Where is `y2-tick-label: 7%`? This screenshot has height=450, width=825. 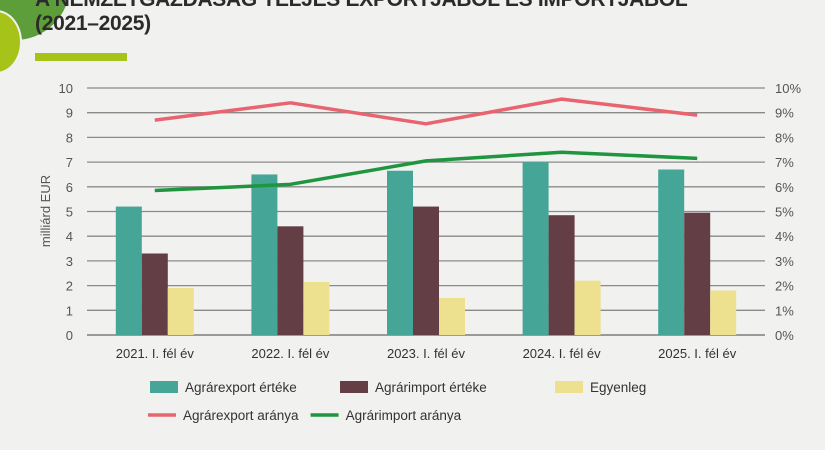
y2-tick-label: 7% is located at coordinates (784, 162).